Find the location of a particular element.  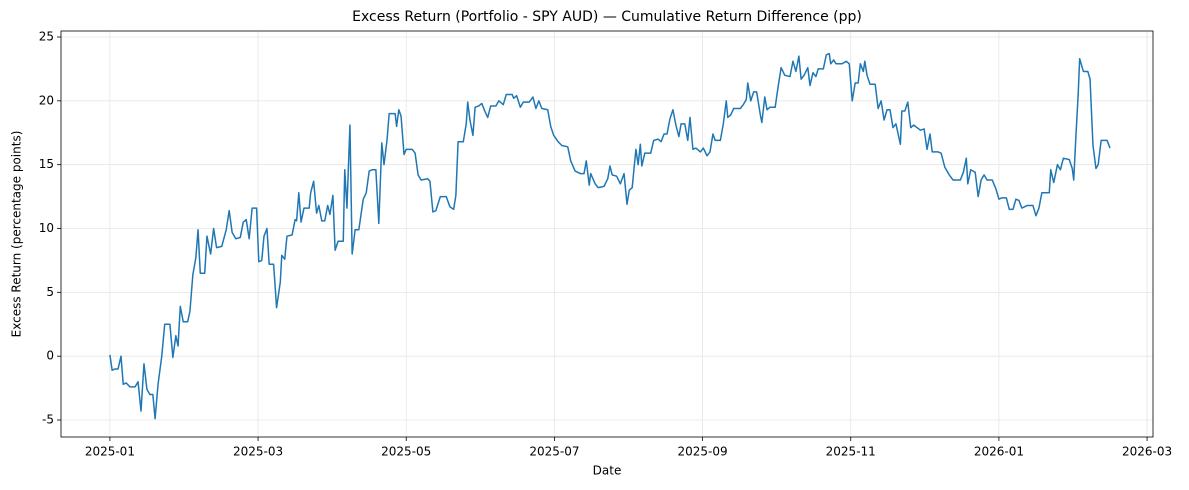

y-tick-label: 0 is located at coordinates (50, 356).